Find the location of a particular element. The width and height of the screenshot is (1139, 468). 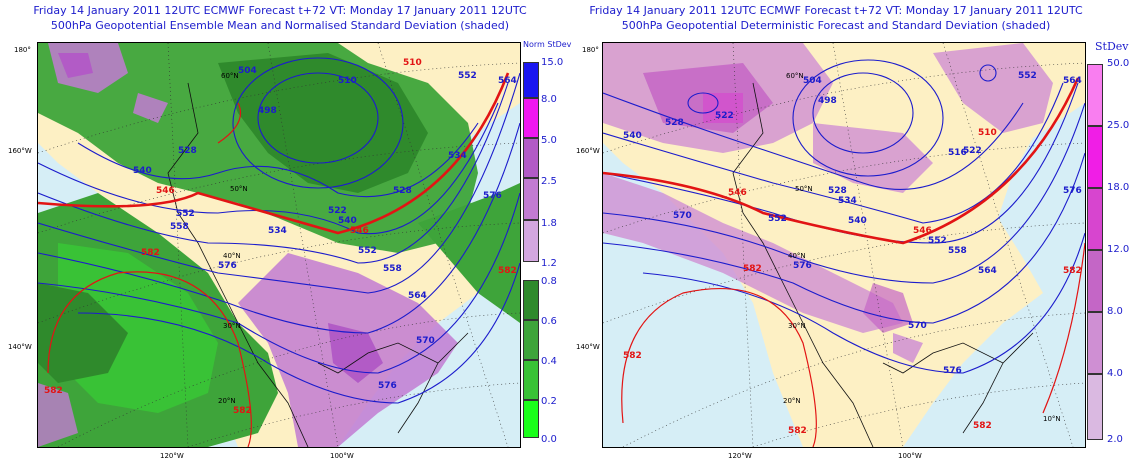

left-contour-label-582: 582 is located at coordinates (150, 253).